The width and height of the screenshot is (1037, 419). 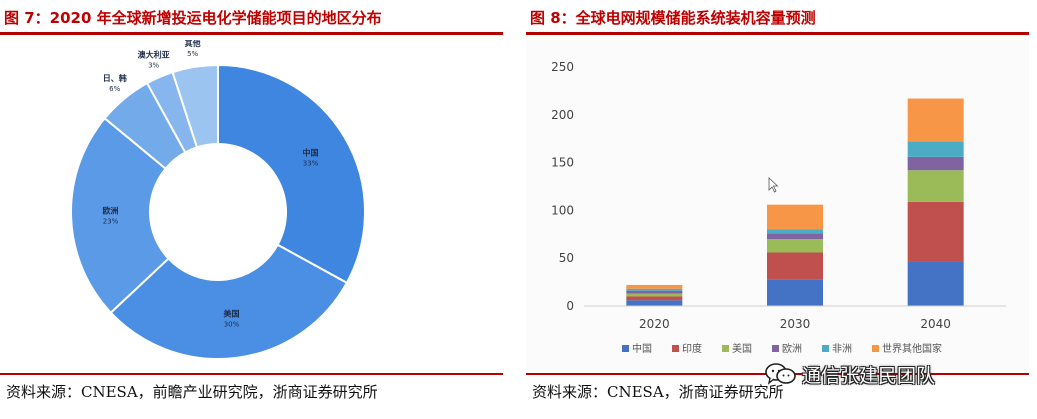 What do you see at coordinates (154, 54) in the screenshot?
I see `slice-label: 澳大利亚` at bounding box center [154, 54].